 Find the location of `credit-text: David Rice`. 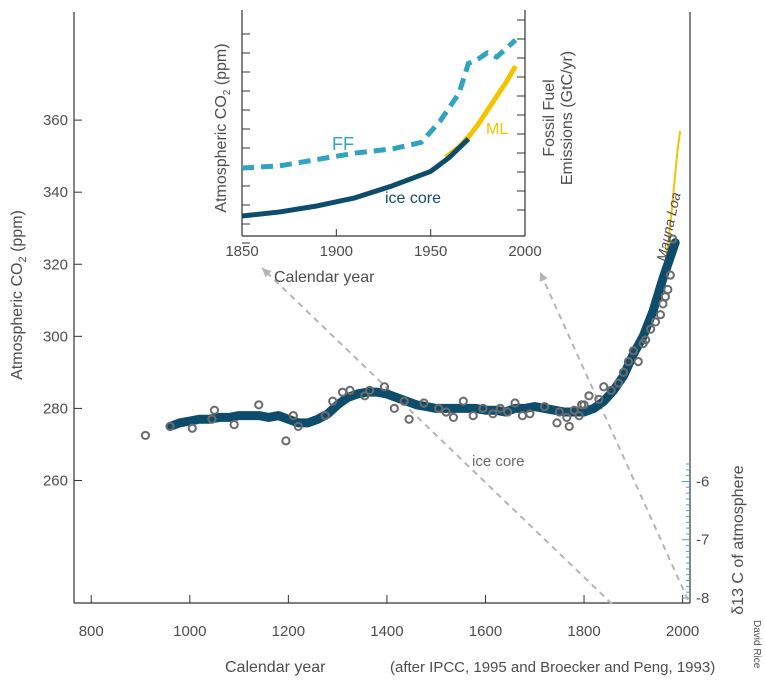

credit-text: David Rice is located at coordinates (756, 644).